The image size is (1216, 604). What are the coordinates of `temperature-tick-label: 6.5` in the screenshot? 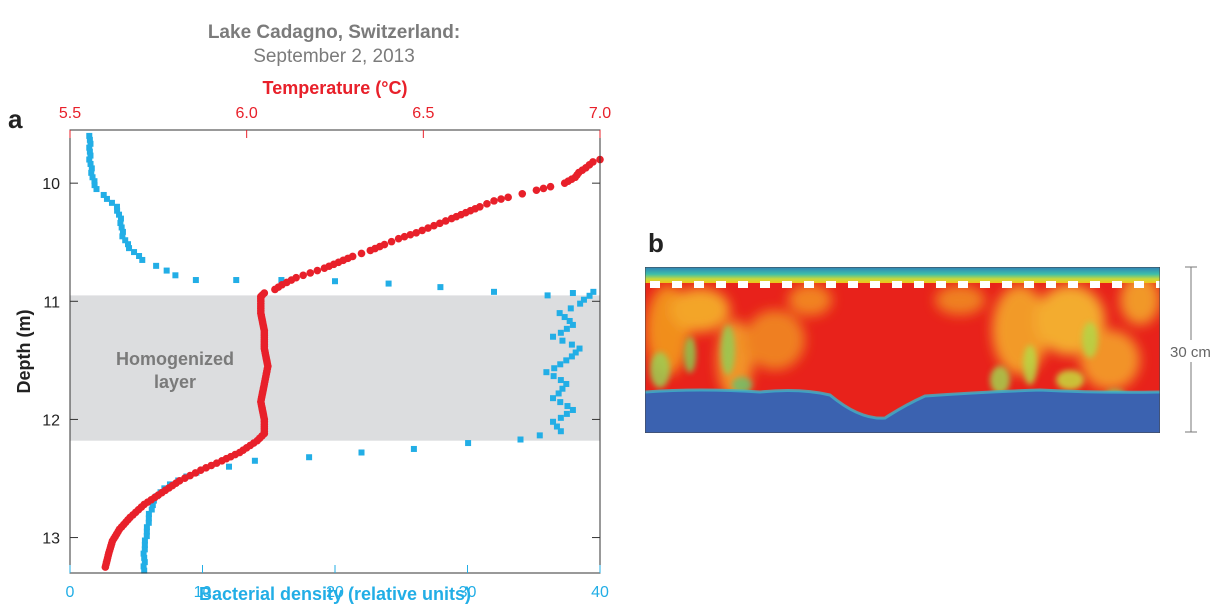 It's located at (423, 113).